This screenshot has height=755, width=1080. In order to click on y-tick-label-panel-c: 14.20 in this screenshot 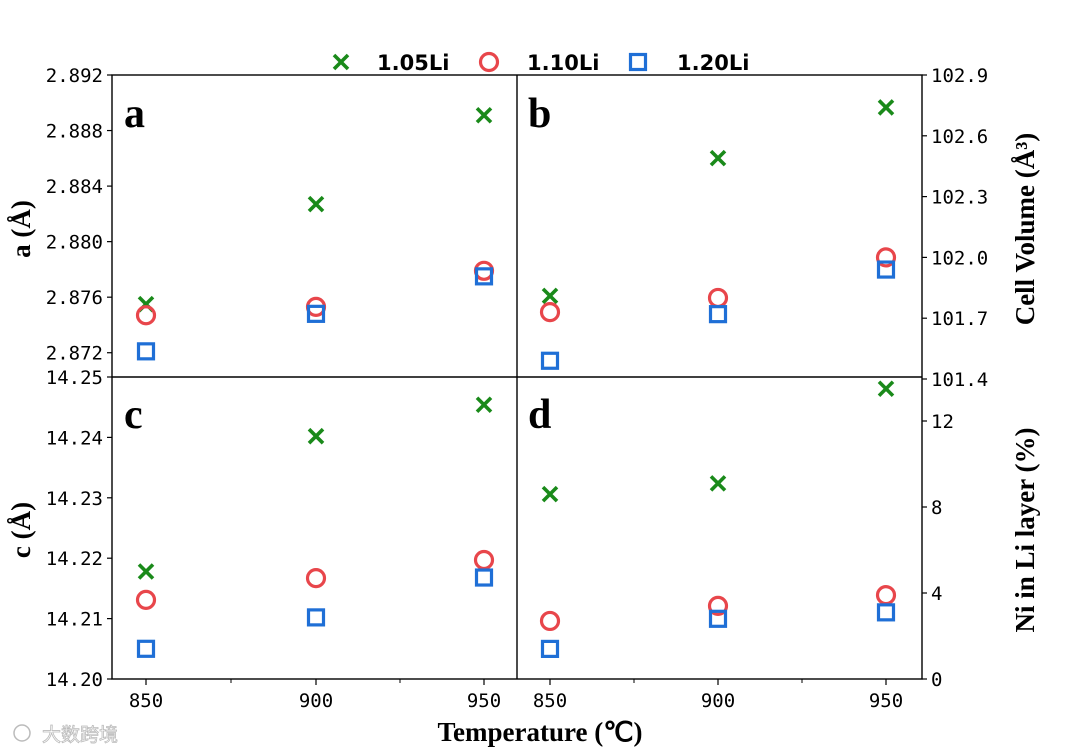, I will do `click(74, 680)`.